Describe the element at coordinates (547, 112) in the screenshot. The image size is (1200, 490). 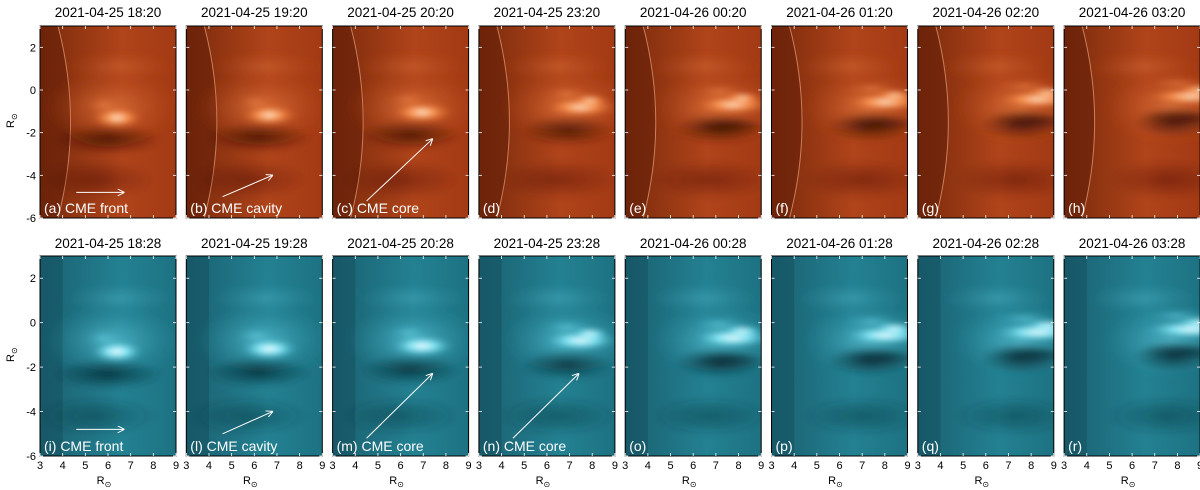
I see `panel-top-4: 2021-04-25 23:20 (d)` at that location.